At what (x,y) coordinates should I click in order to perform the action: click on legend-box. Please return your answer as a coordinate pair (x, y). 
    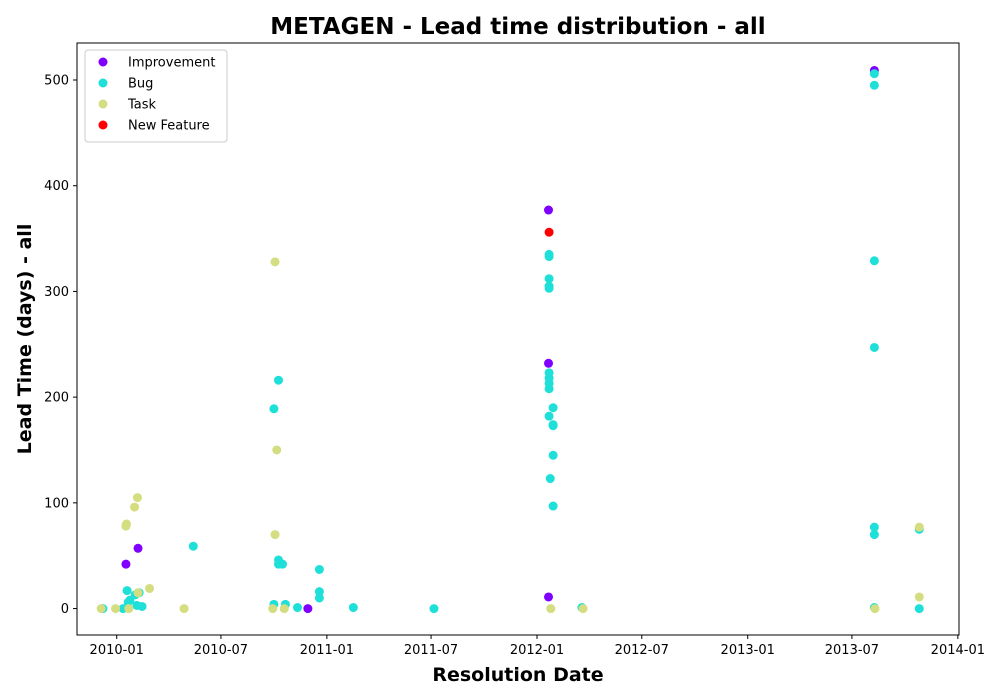
    Looking at the image, I should click on (156, 96).